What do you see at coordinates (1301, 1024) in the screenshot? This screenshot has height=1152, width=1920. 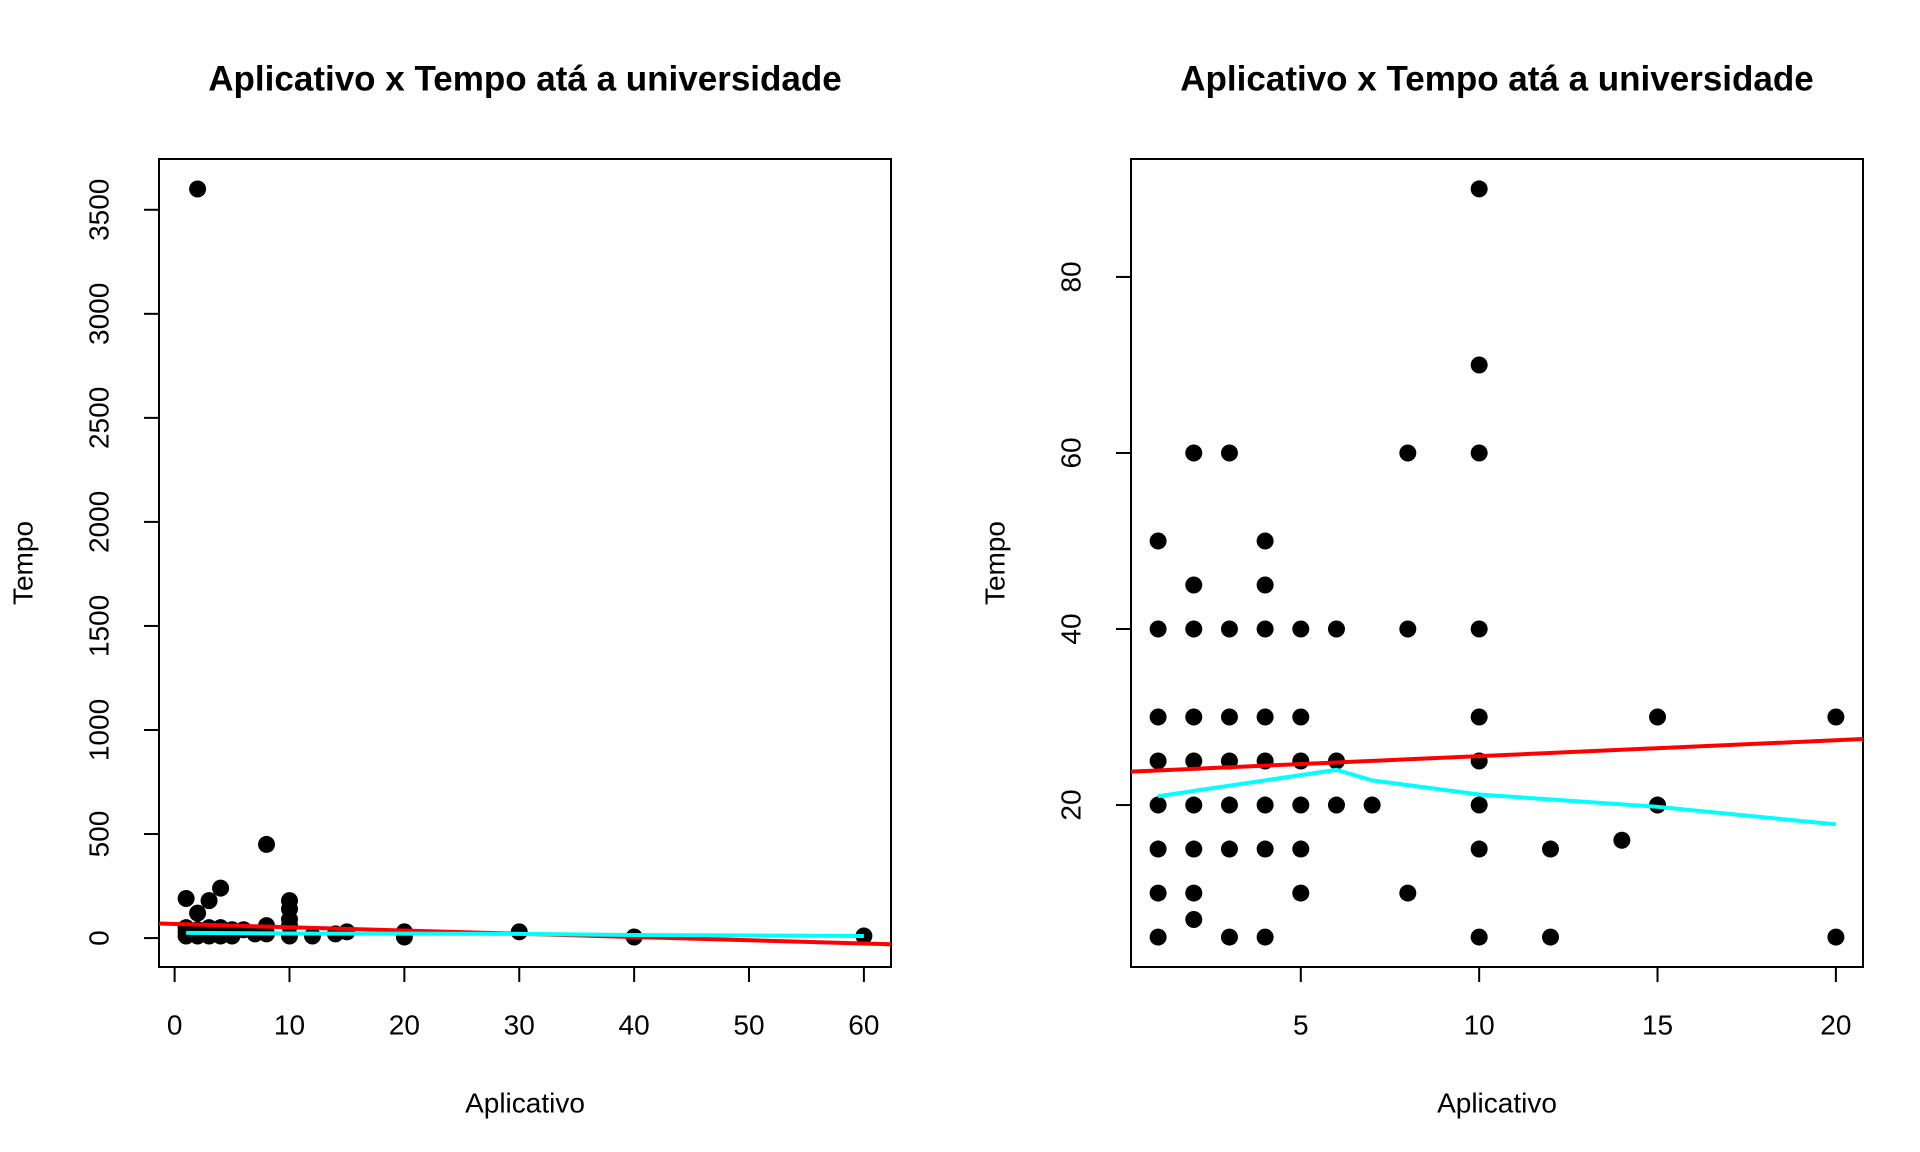 I see `x-tick-label: 5` at bounding box center [1301, 1024].